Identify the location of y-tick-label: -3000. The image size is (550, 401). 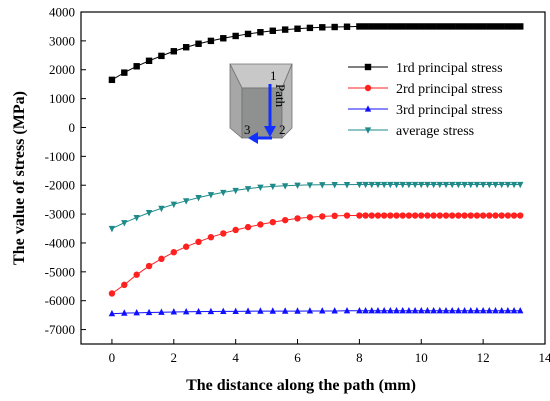
(60, 214).